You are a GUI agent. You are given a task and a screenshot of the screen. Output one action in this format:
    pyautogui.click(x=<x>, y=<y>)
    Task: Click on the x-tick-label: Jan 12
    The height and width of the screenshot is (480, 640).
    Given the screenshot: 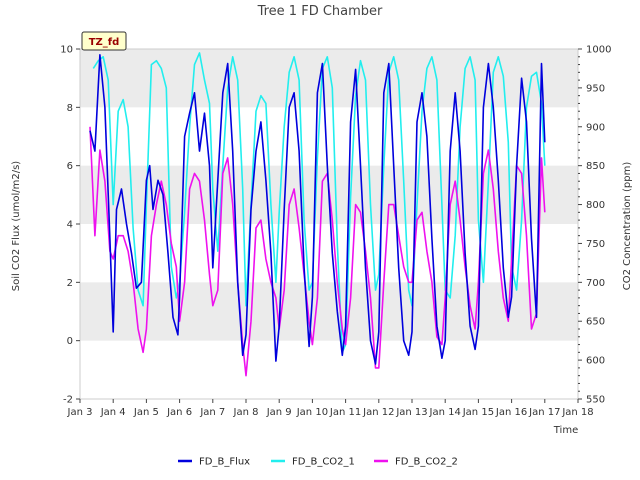 What is the action you would take?
    pyautogui.click(x=378, y=412)
    